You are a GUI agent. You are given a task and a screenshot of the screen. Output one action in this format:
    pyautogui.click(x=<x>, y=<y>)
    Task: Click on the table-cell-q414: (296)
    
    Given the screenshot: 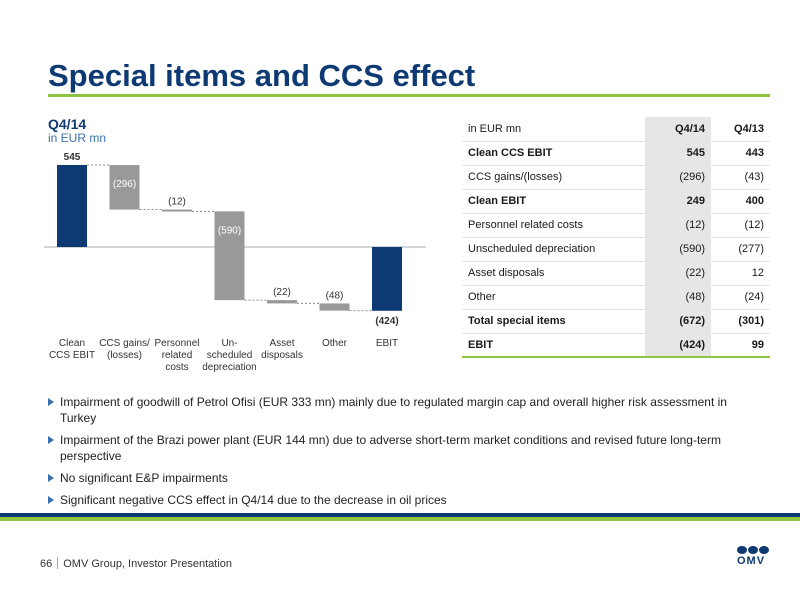 What is the action you would take?
    pyautogui.click(x=678, y=177)
    